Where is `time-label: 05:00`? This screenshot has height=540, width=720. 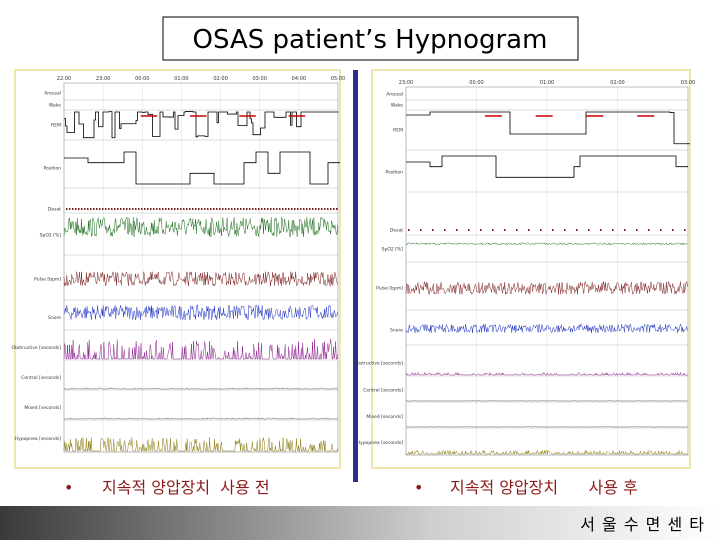
time-label: 05:00 is located at coordinates (338, 79).